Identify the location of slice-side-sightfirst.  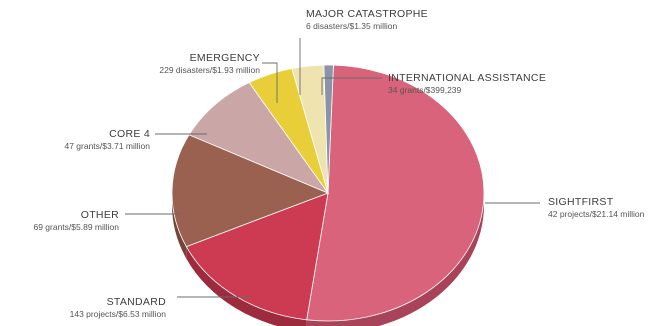
(395, 259).